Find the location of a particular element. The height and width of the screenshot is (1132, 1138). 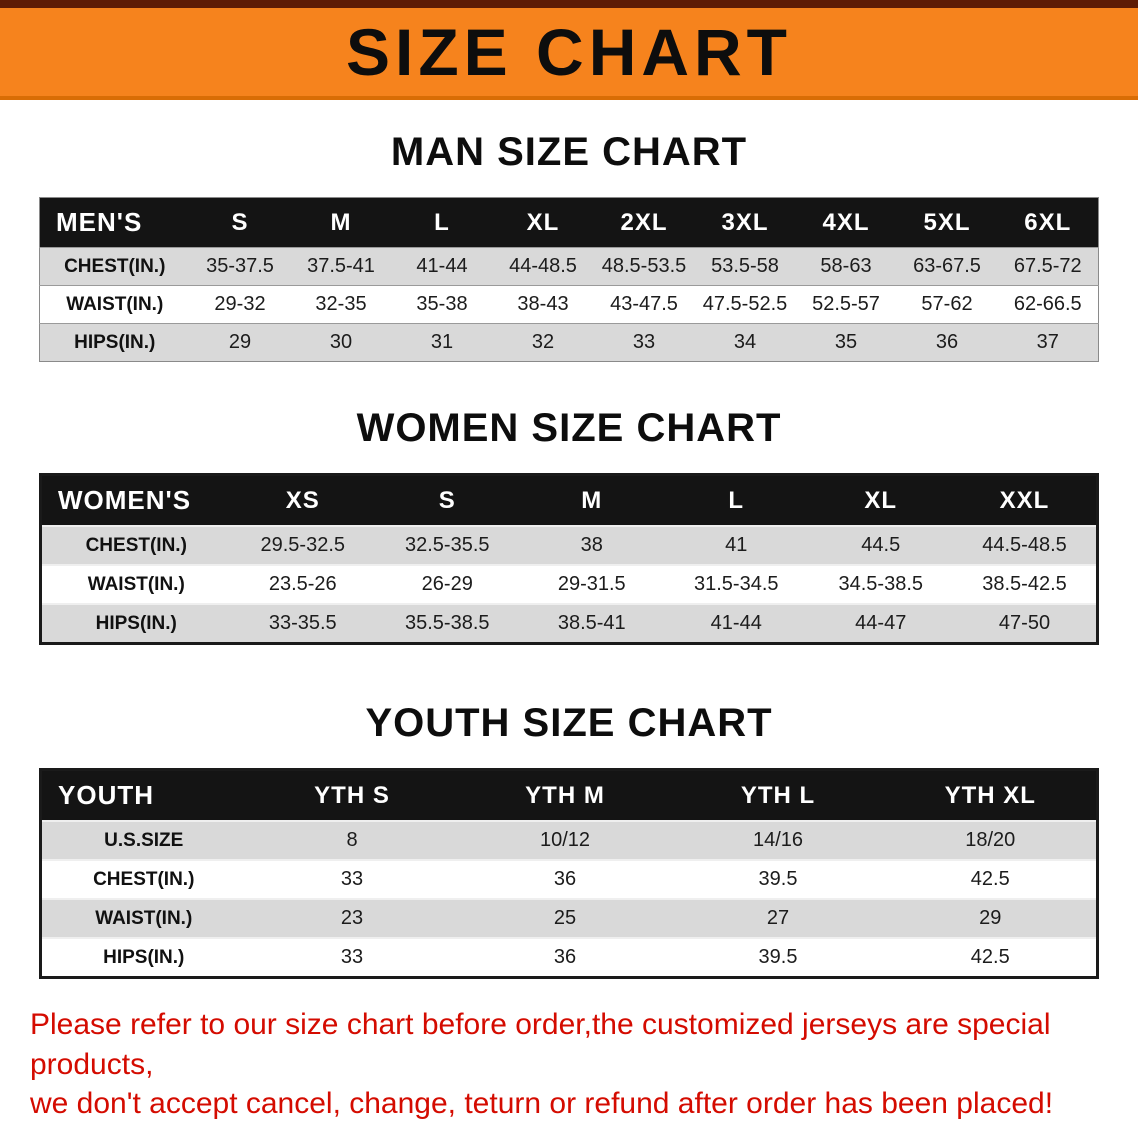

size-value-cell: 33-35.5 is located at coordinates (302, 623).